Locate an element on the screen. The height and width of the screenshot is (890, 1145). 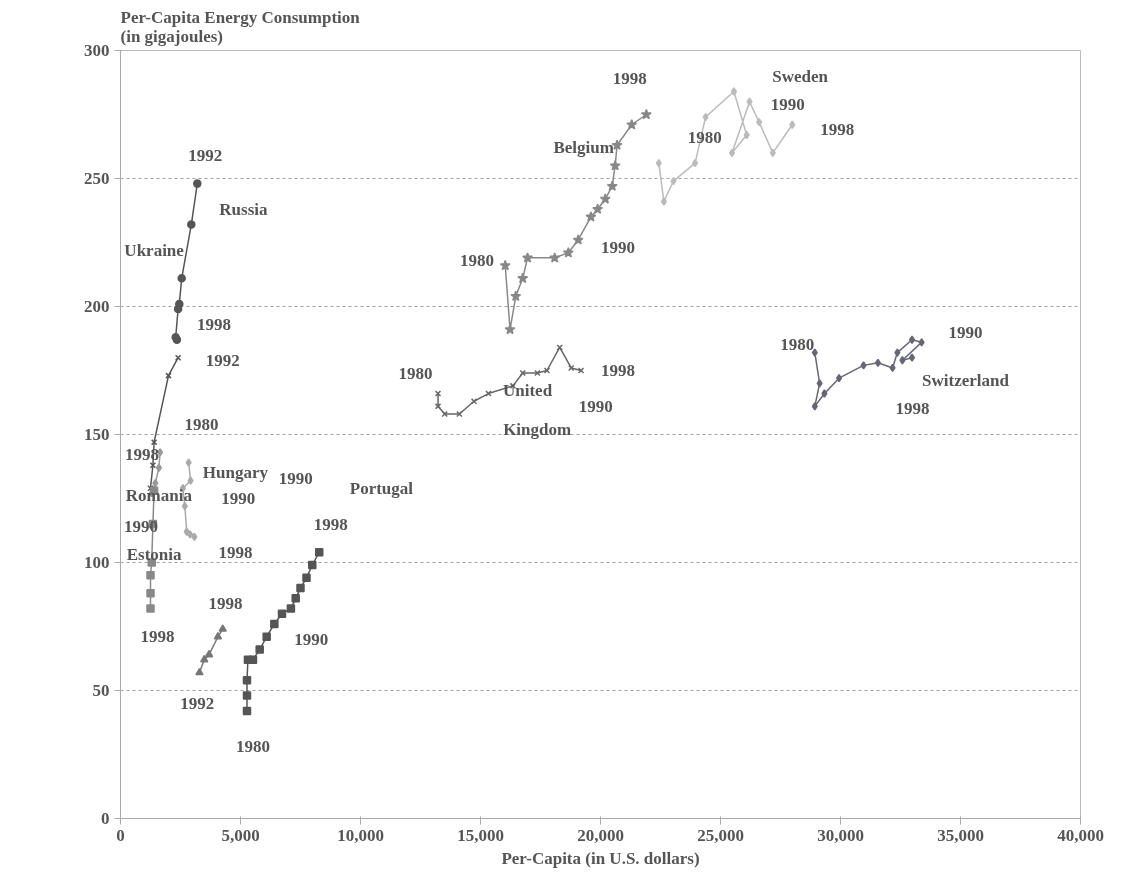
x-tick-label: 10,000 is located at coordinates (360, 835).